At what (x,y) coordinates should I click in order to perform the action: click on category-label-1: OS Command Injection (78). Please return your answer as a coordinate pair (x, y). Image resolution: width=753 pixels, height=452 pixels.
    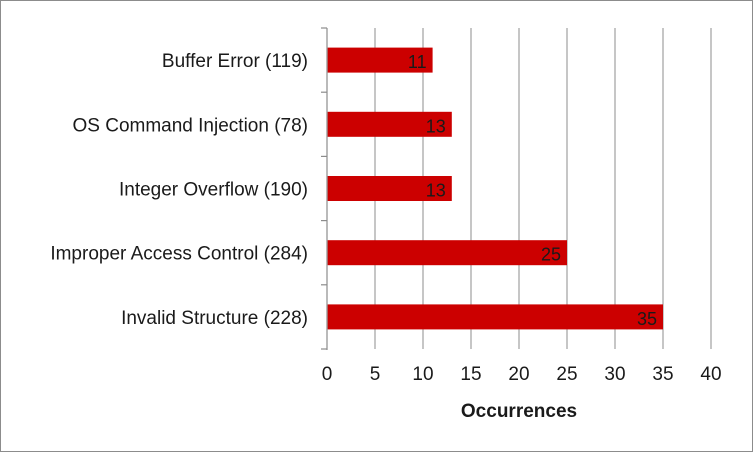
    Looking at the image, I should click on (191, 125).